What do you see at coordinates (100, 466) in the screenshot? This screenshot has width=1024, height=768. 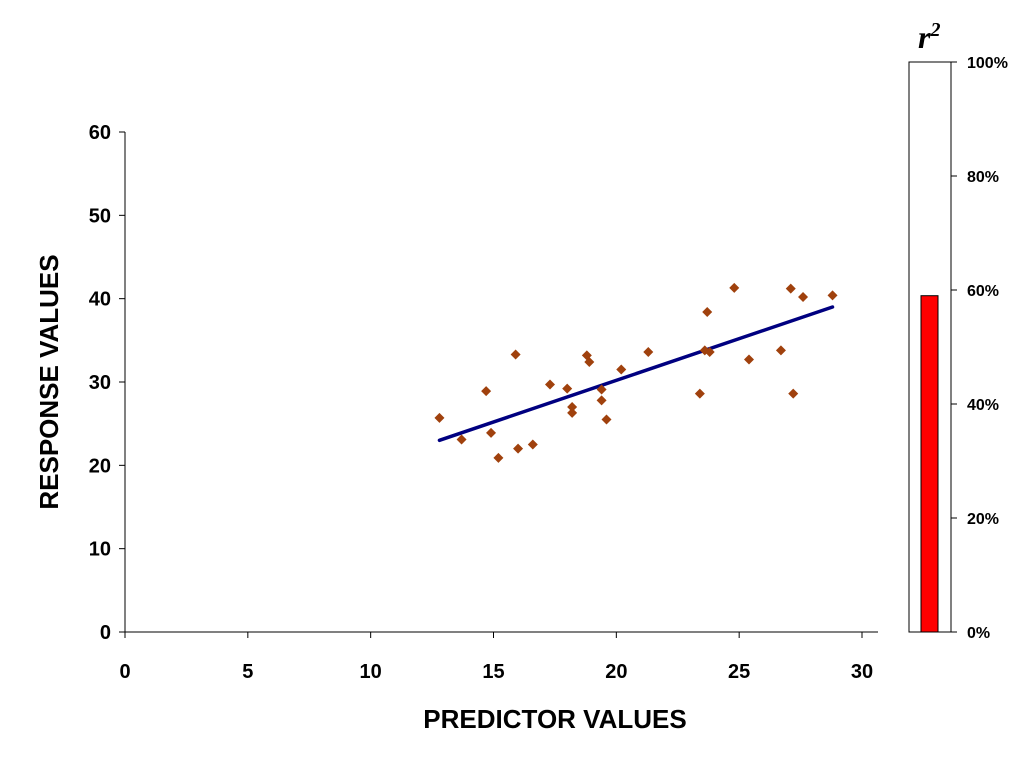 I see `y-tick-label: 20` at bounding box center [100, 466].